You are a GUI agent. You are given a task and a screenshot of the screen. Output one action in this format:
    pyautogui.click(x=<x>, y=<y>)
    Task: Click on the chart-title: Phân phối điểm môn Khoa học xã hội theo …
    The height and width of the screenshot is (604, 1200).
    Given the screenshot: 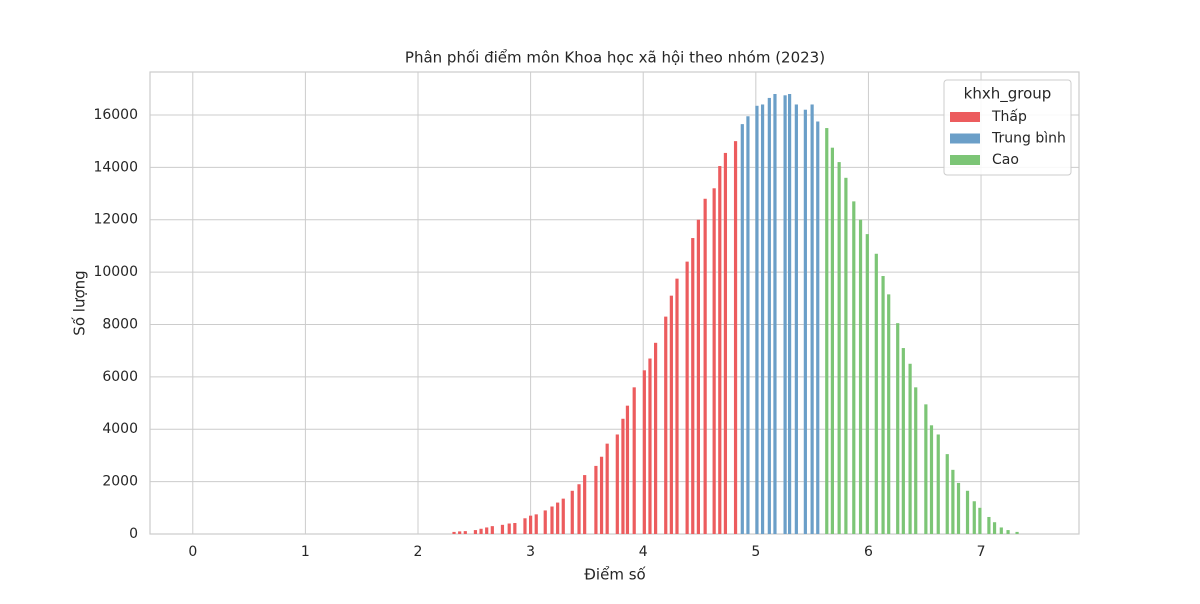 What is the action you would take?
    pyautogui.click(x=615, y=58)
    